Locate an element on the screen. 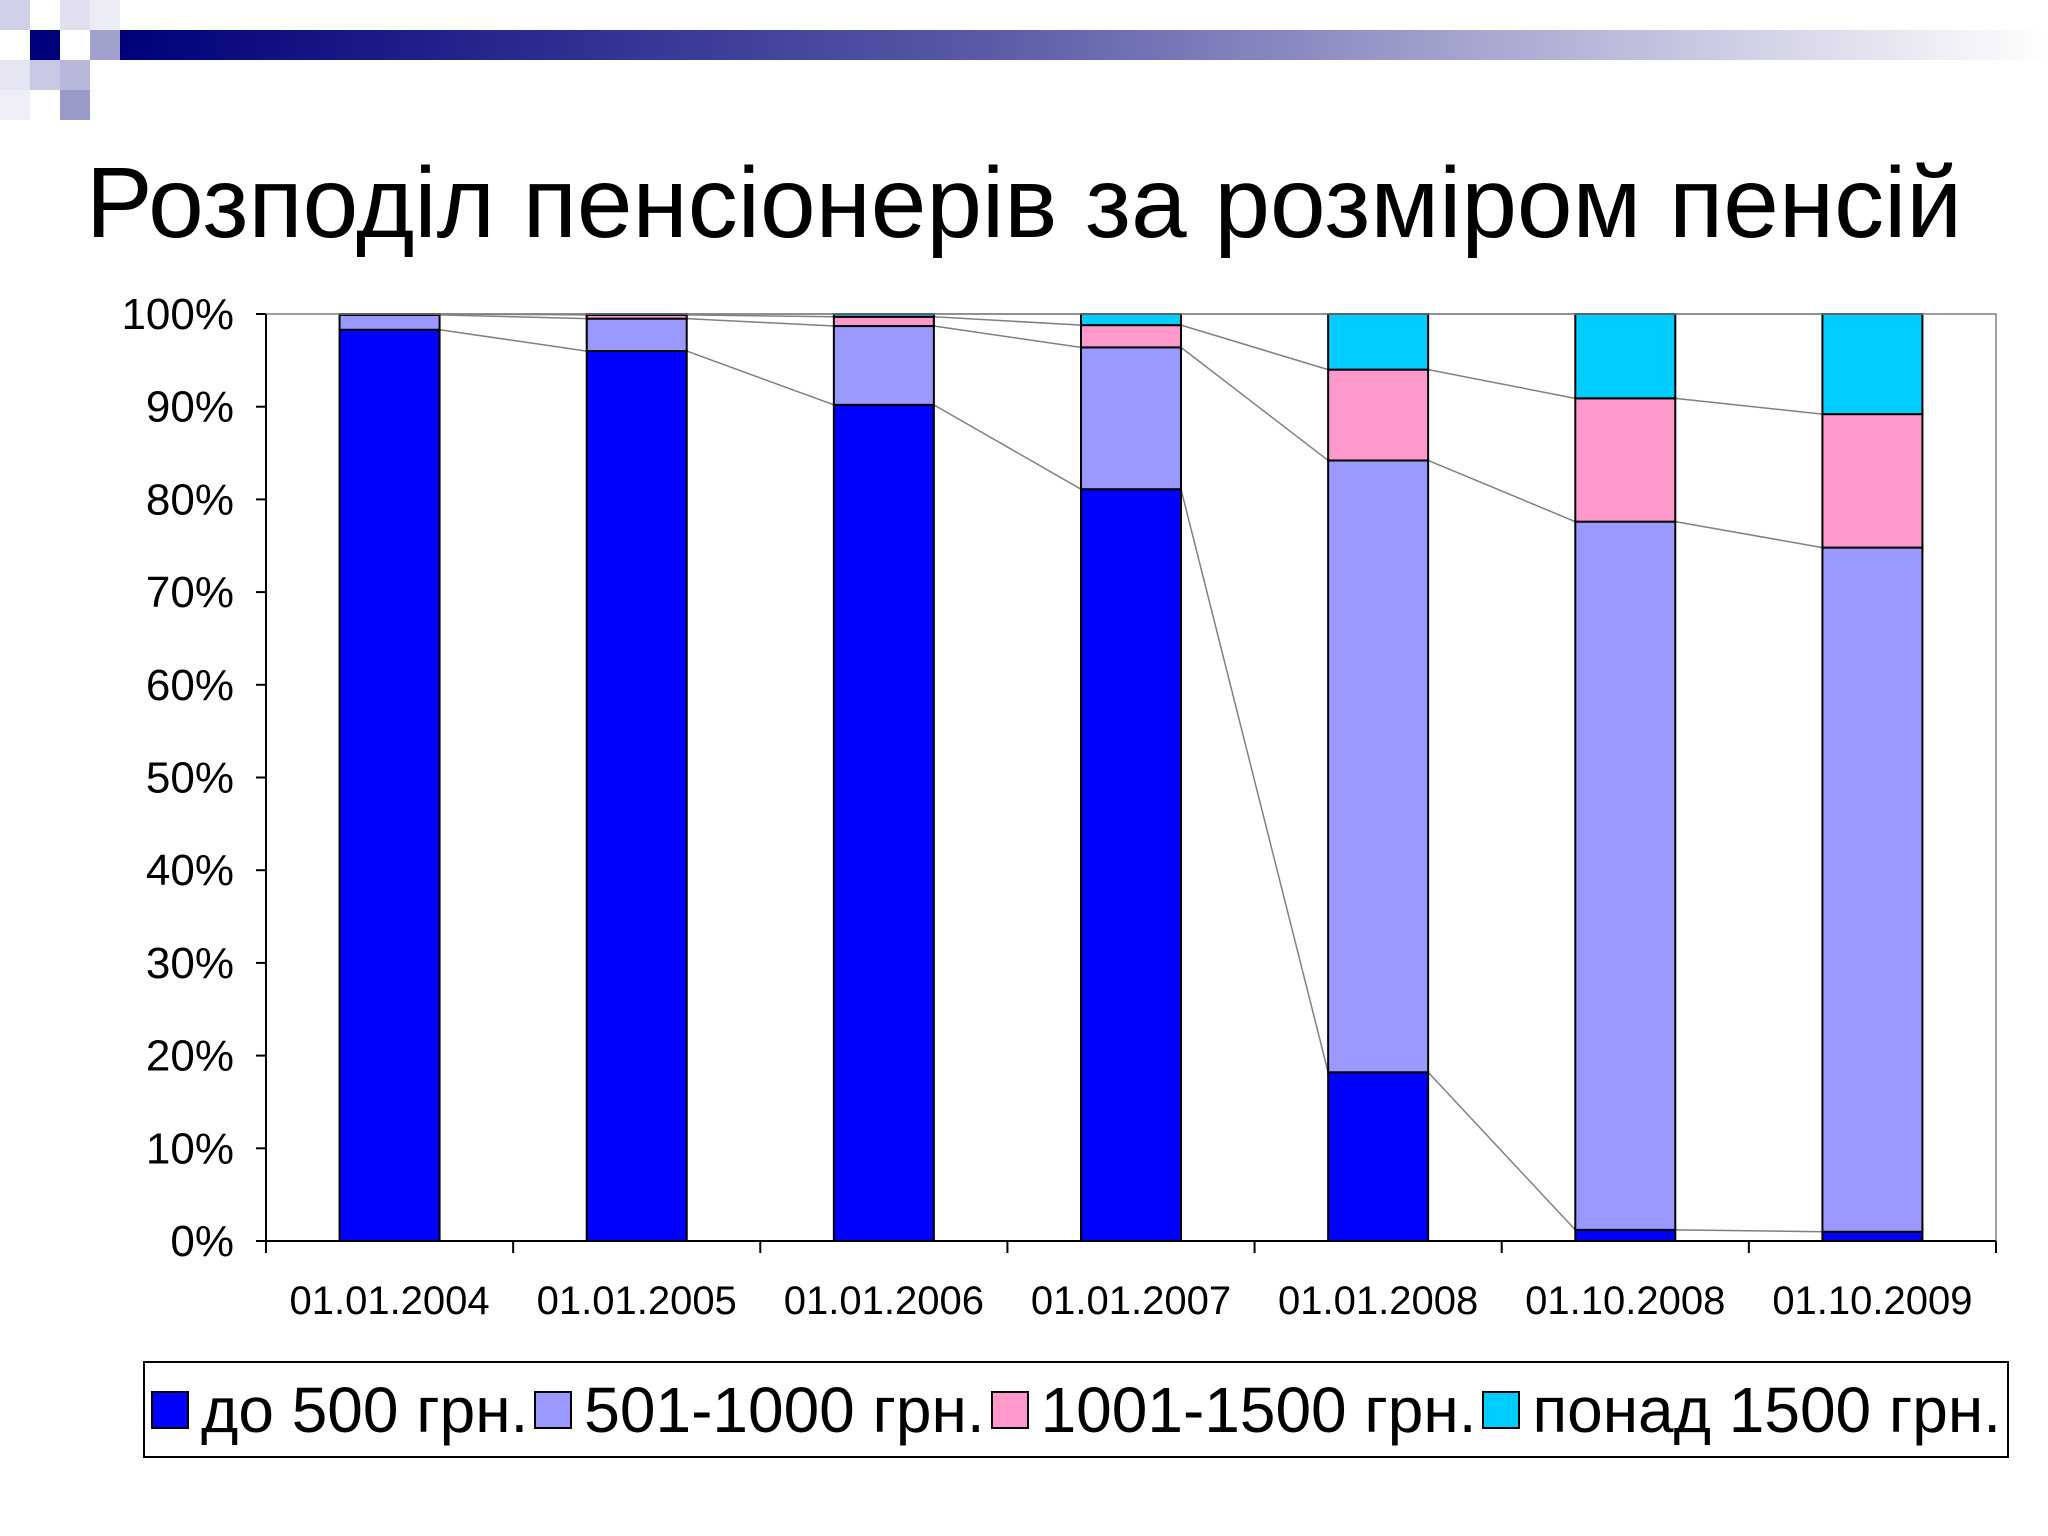  x-category-label: 01.01.2004 is located at coordinates (389, 1301).